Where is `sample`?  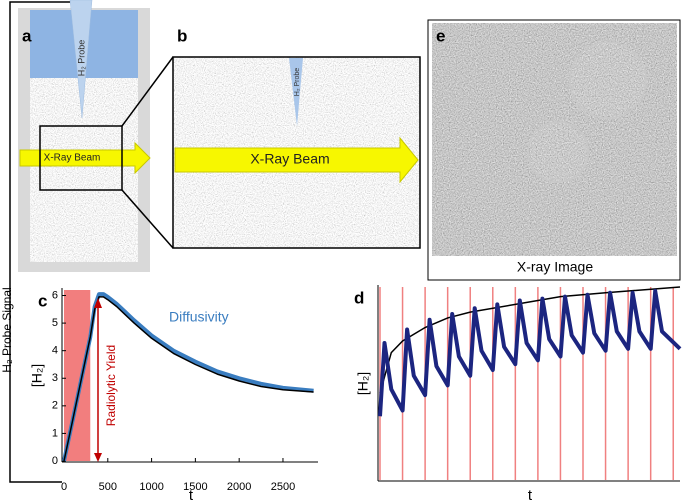
sample is located at coordinates (84, 170).